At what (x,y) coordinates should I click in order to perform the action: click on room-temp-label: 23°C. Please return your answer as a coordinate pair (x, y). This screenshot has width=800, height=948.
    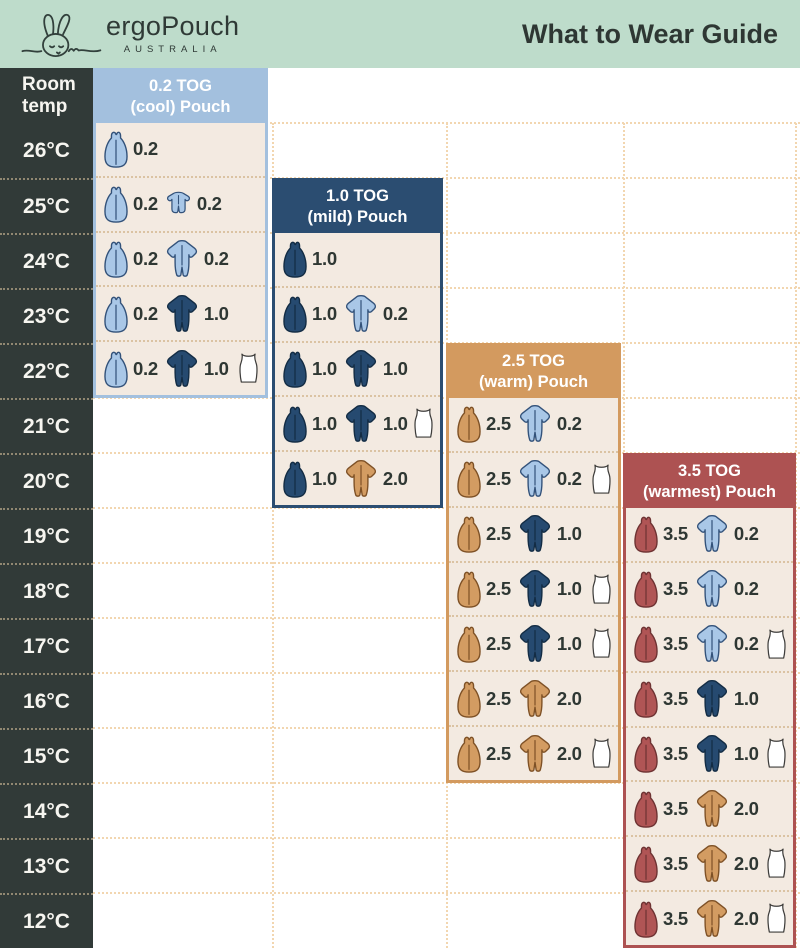
    Looking at the image, I should click on (46, 316).